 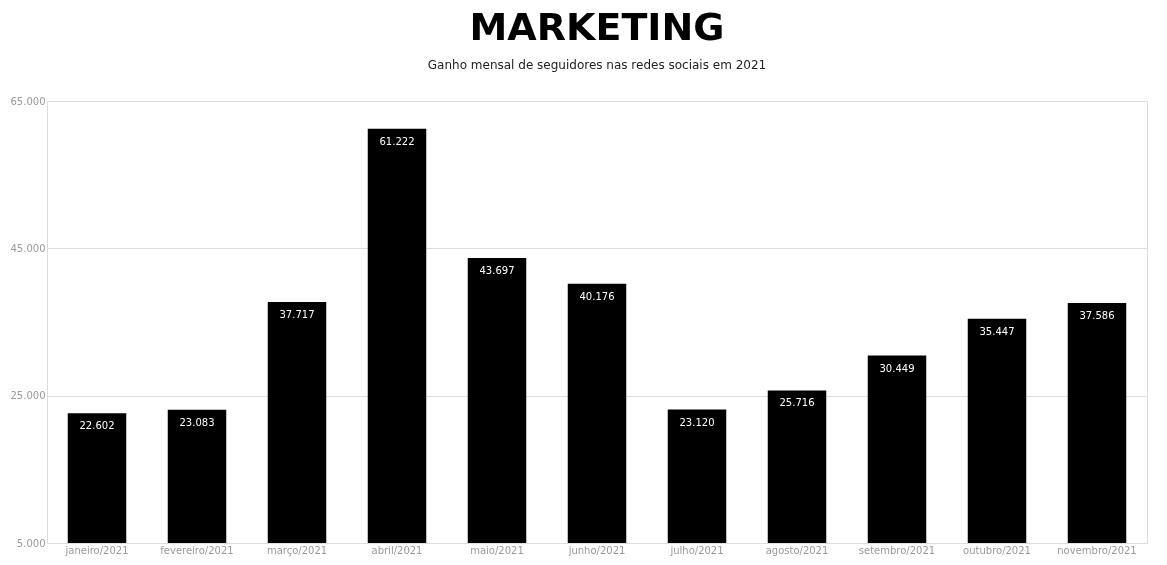 I want to click on x-tick-label: setembro/2021, so click(x=897, y=550).